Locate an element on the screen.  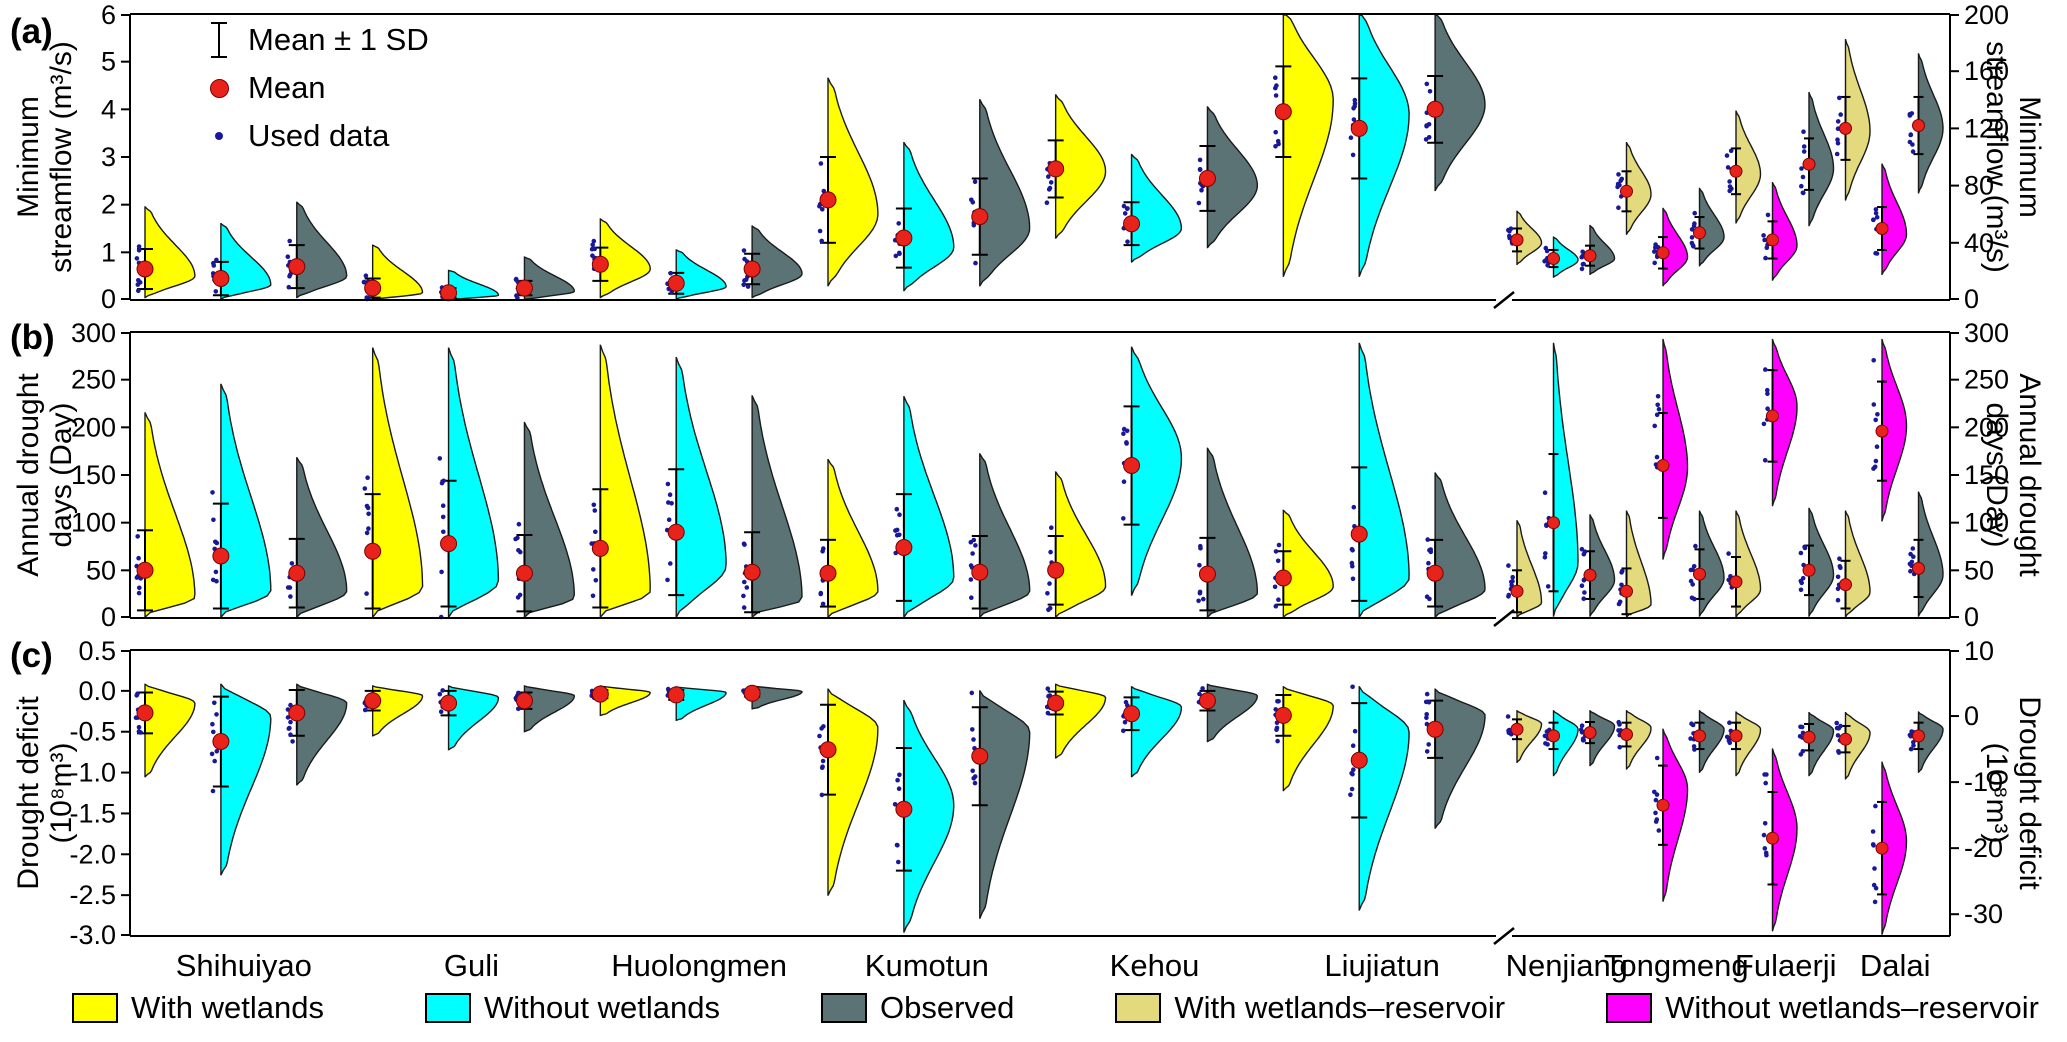
left-tick-label: 0.0 is located at coordinates (97, 691).